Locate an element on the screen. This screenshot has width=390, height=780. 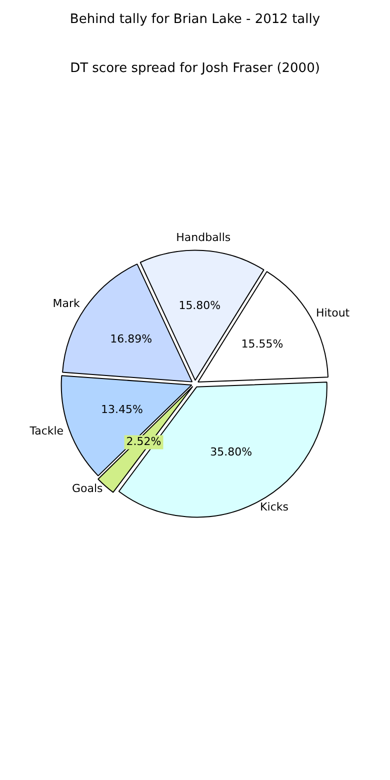
slice-label: Goals is located at coordinates (88, 488).